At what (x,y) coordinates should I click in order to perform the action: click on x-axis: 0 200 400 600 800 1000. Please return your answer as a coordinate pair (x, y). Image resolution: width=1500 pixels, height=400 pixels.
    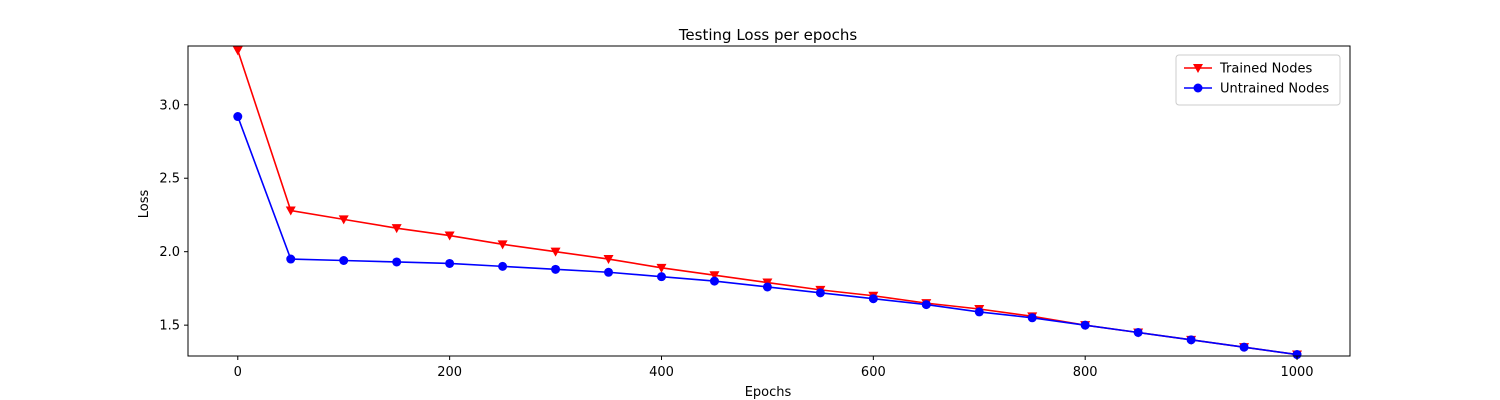
    Looking at the image, I should click on (774, 368).